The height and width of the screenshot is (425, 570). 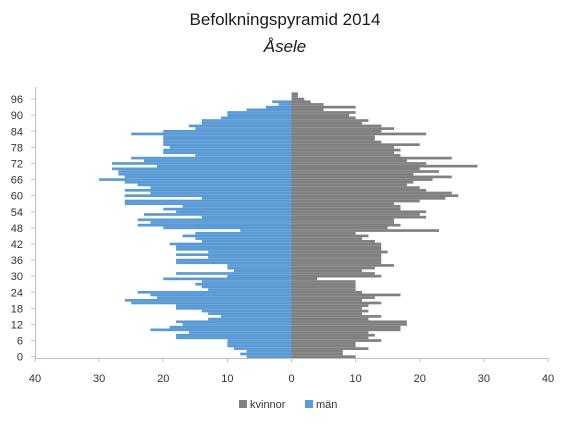 What do you see at coordinates (17, 116) in the screenshot?
I see `y-tick-label: 90` at bounding box center [17, 116].